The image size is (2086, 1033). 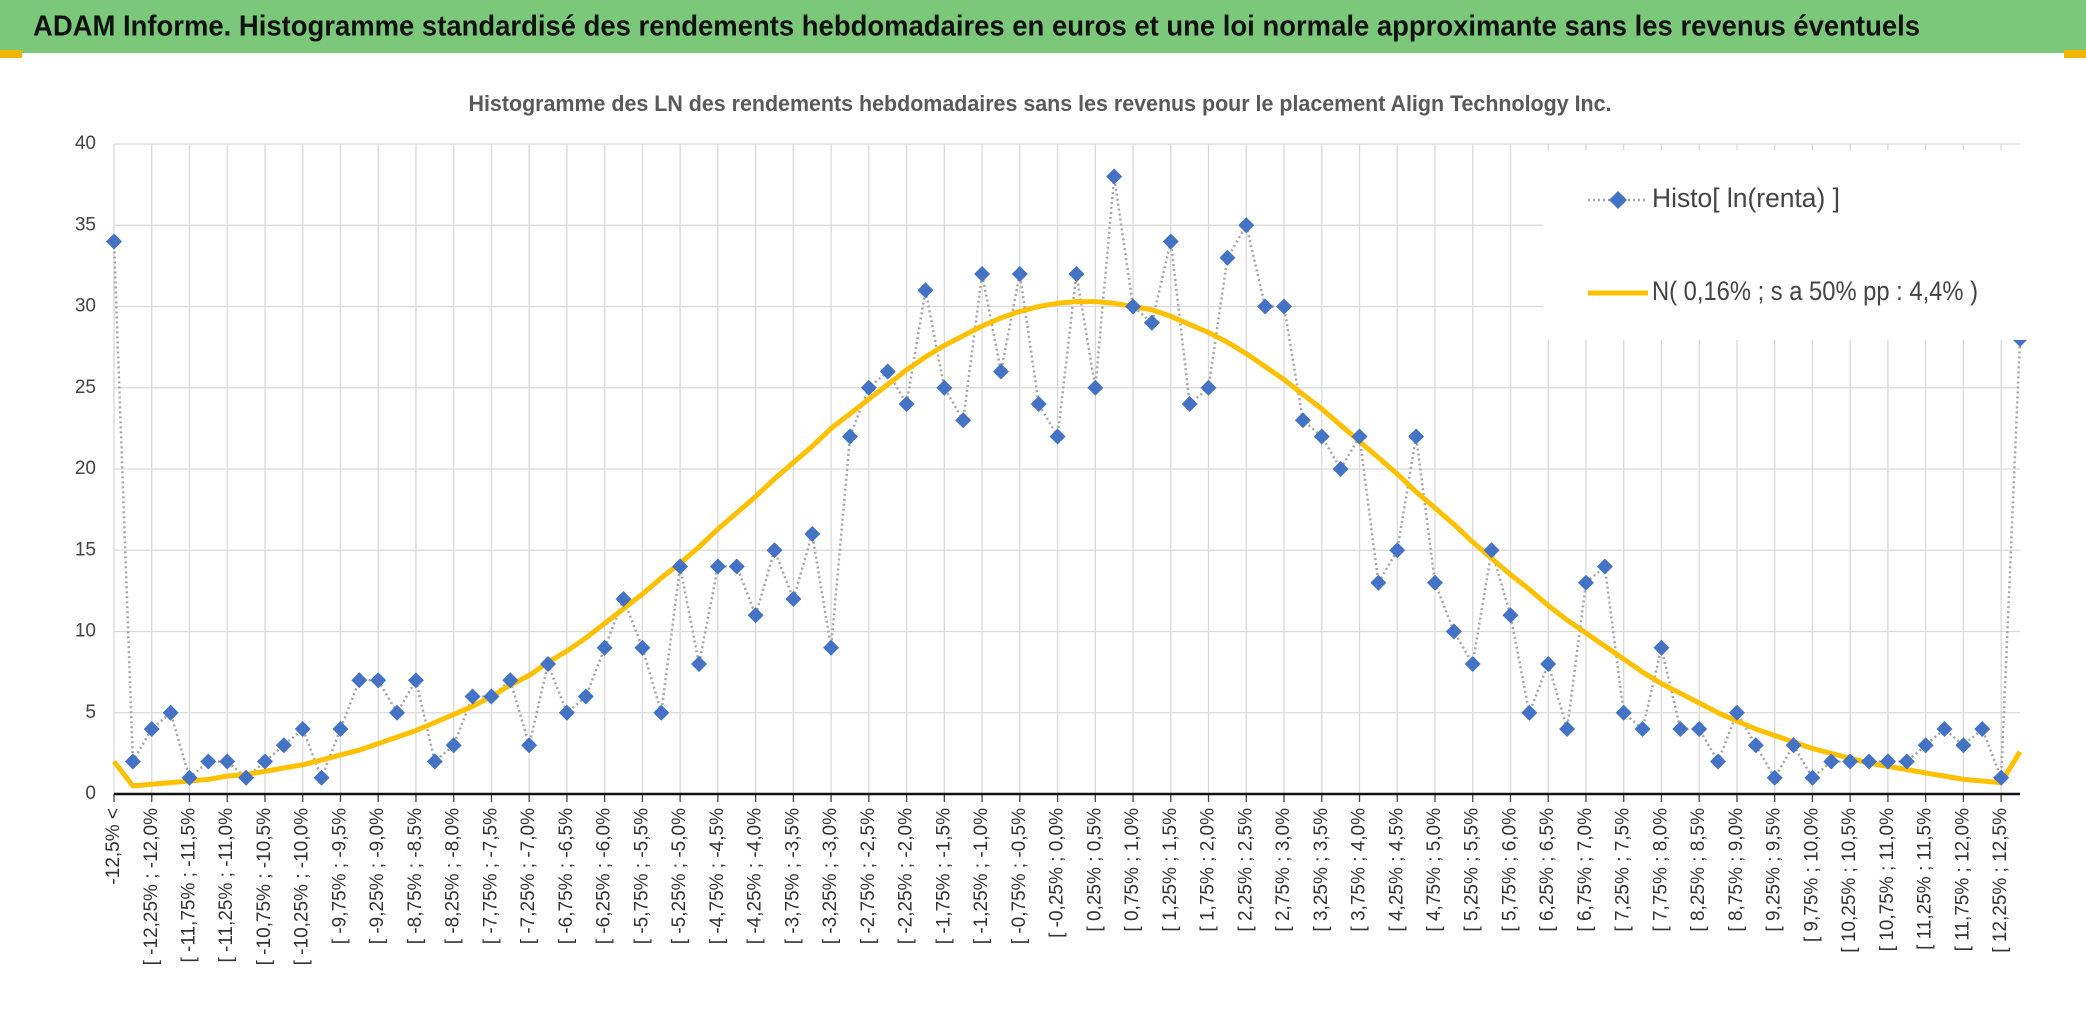 What do you see at coordinates (11, 54) in the screenshot?
I see `corner-mark` at bounding box center [11, 54].